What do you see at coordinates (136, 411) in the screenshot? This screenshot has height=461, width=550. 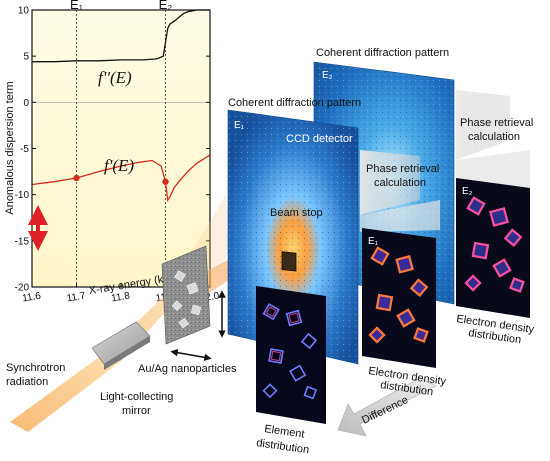 I see `mirror-label-line2: mirror` at bounding box center [136, 411].